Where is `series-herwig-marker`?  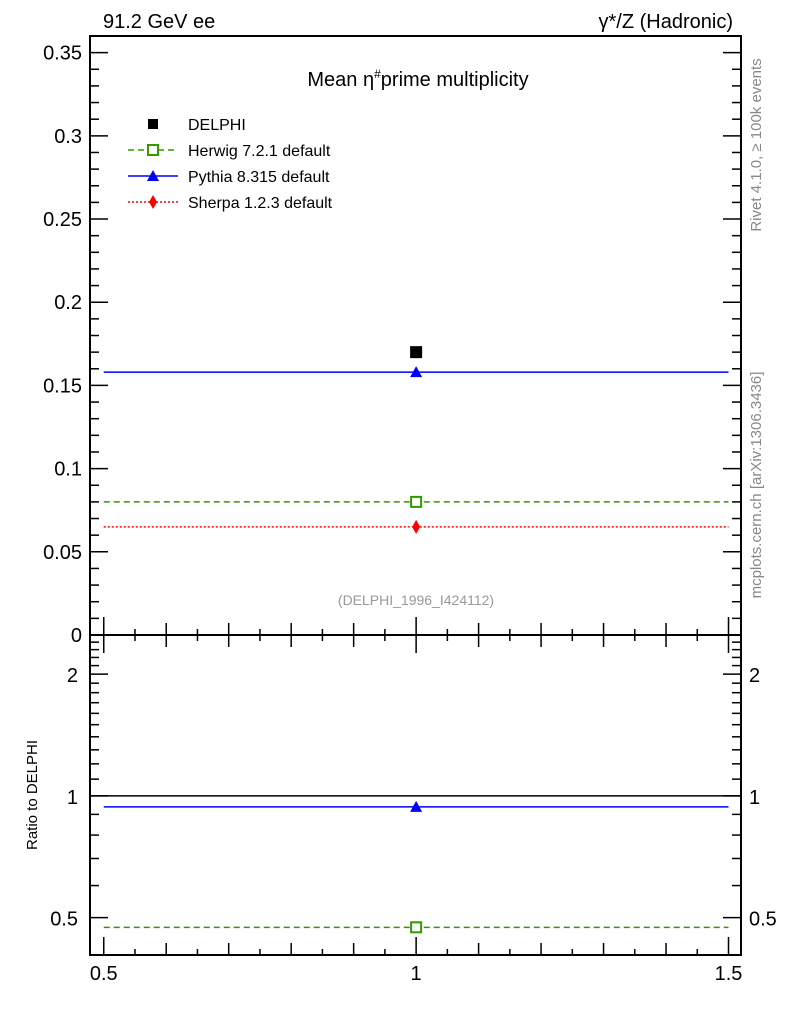
series-herwig-marker is located at coordinates (416, 501).